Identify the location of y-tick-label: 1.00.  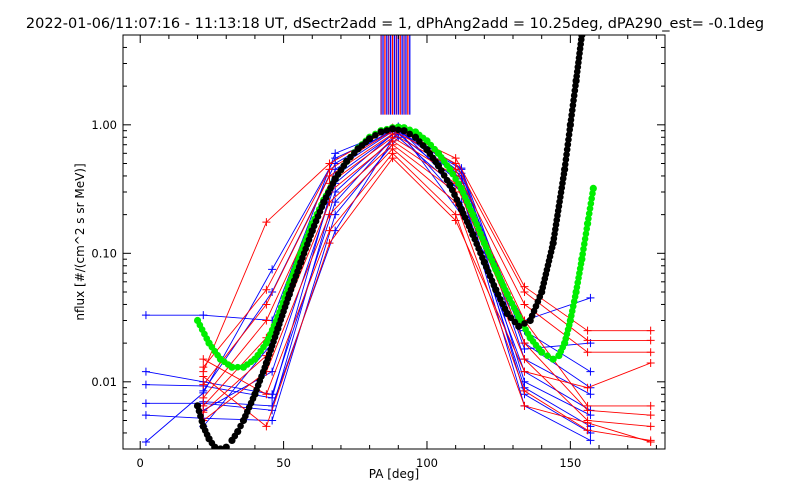
(104, 125).